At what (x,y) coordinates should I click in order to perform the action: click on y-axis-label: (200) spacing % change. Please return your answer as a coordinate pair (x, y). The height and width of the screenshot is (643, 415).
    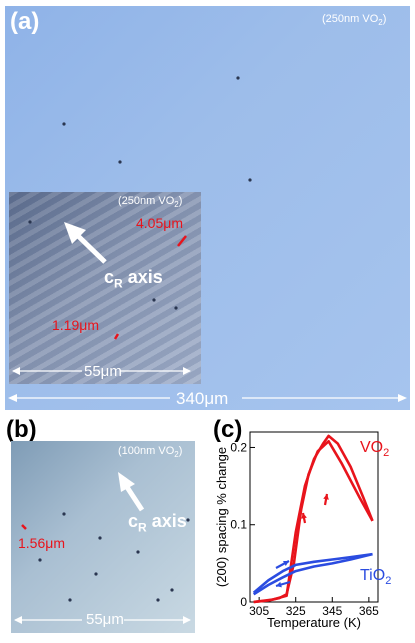
    Looking at the image, I should click on (221, 517).